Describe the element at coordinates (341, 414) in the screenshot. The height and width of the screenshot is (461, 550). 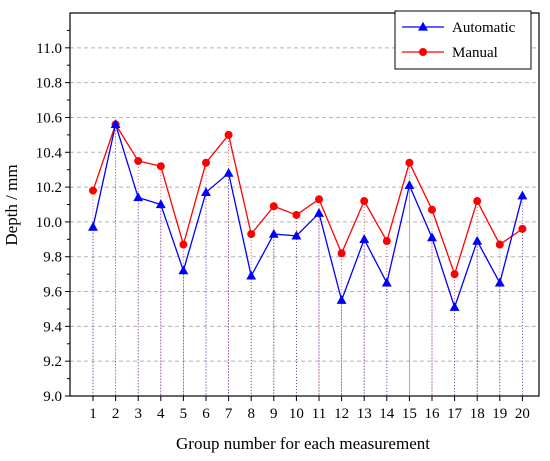
I see `x-tick-label: 12` at that location.